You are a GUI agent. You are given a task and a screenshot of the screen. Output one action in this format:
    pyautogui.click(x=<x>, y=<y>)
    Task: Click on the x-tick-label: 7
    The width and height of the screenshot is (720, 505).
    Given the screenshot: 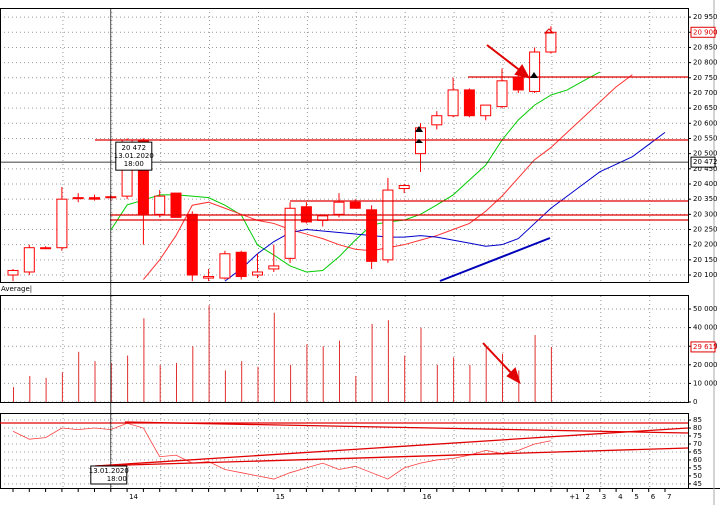 What is the action you would take?
    pyautogui.click(x=669, y=497)
    